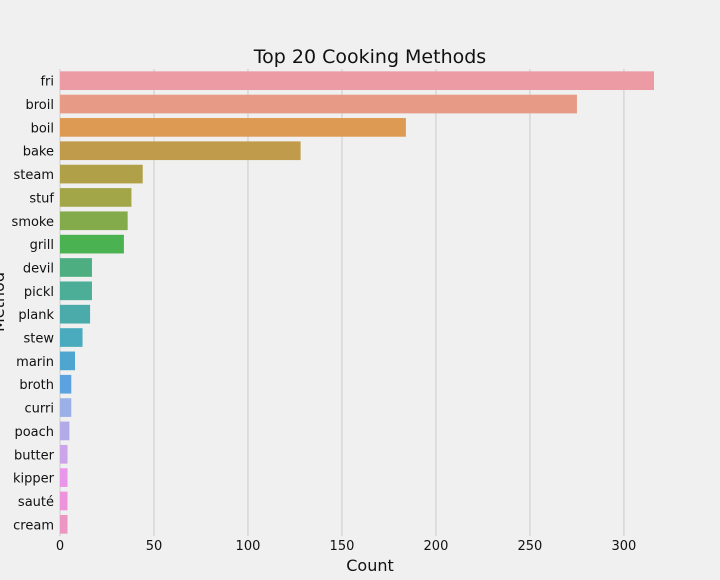 This screenshot has height=580, width=720. Describe the element at coordinates (436, 546) in the screenshot. I see `x-tick-label: 200` at that location.